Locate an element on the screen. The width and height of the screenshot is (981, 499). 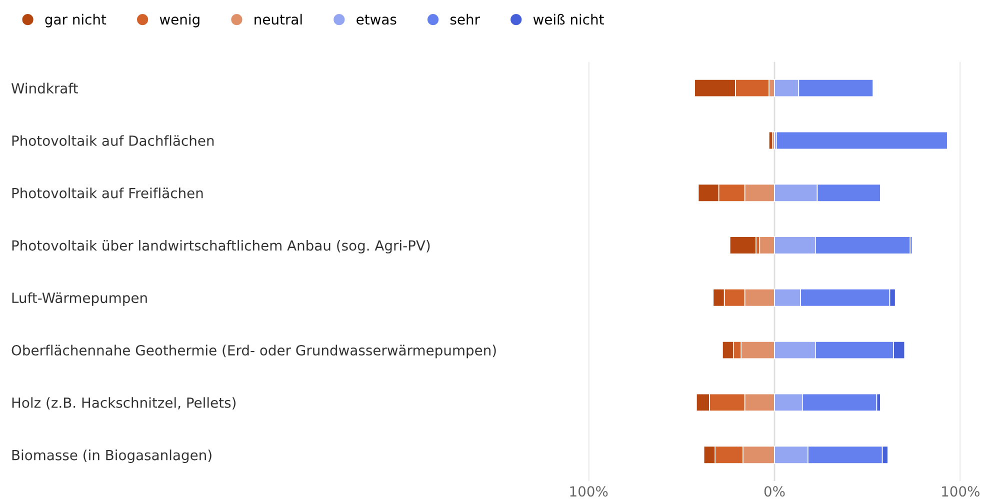
legend-label: gar nicht is located at coordinates (75, 21).